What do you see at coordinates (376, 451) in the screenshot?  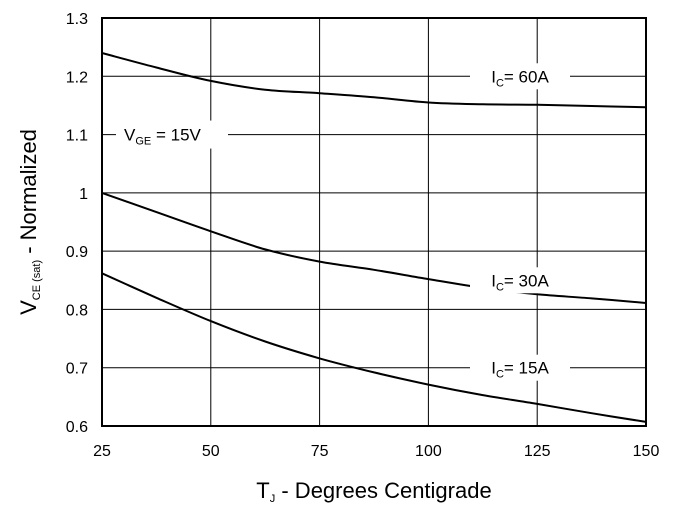 I see `x-tick-labels: 25 50 75 100 125 150` at bounding box center [376, 451].